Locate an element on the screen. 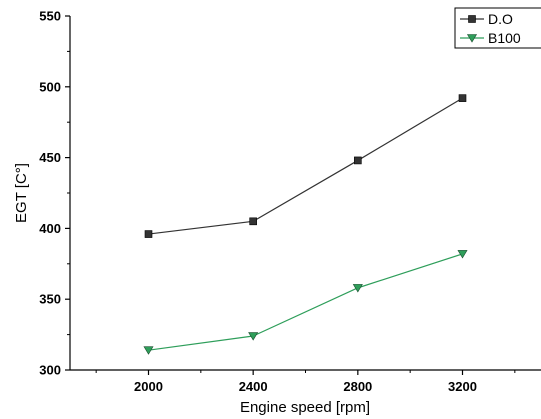  legend-label: B100 is located at coordinates (504, 38).